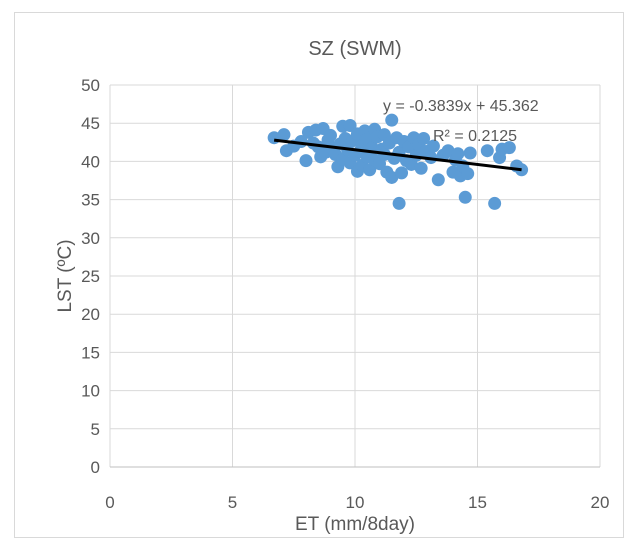 This screenshot has height=541, width=631. I want to click on y-tick-labels: 0 5 10 15 20 25 30 35 40 45 50, so click(90, 276).